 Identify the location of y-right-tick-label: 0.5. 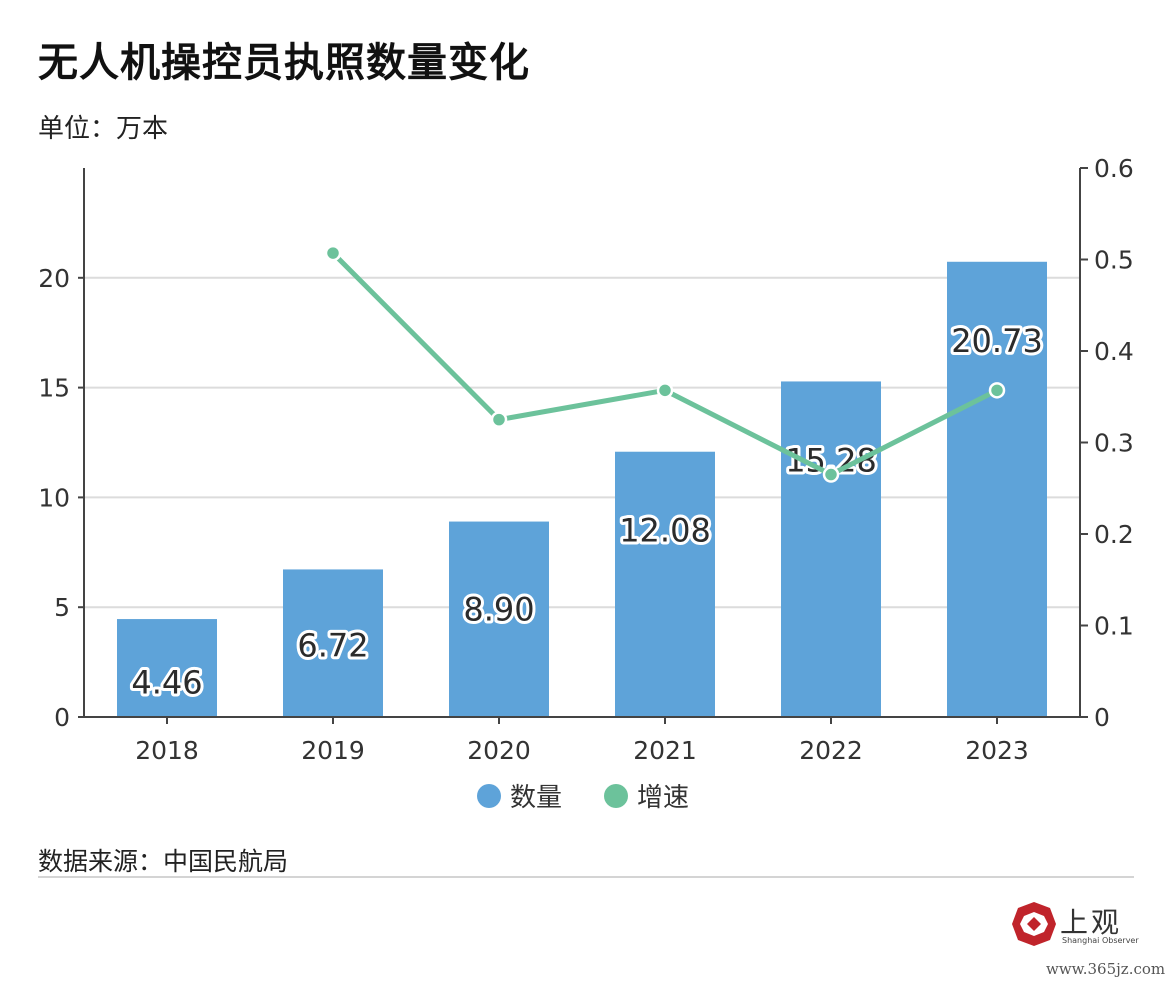
(1114, 260).